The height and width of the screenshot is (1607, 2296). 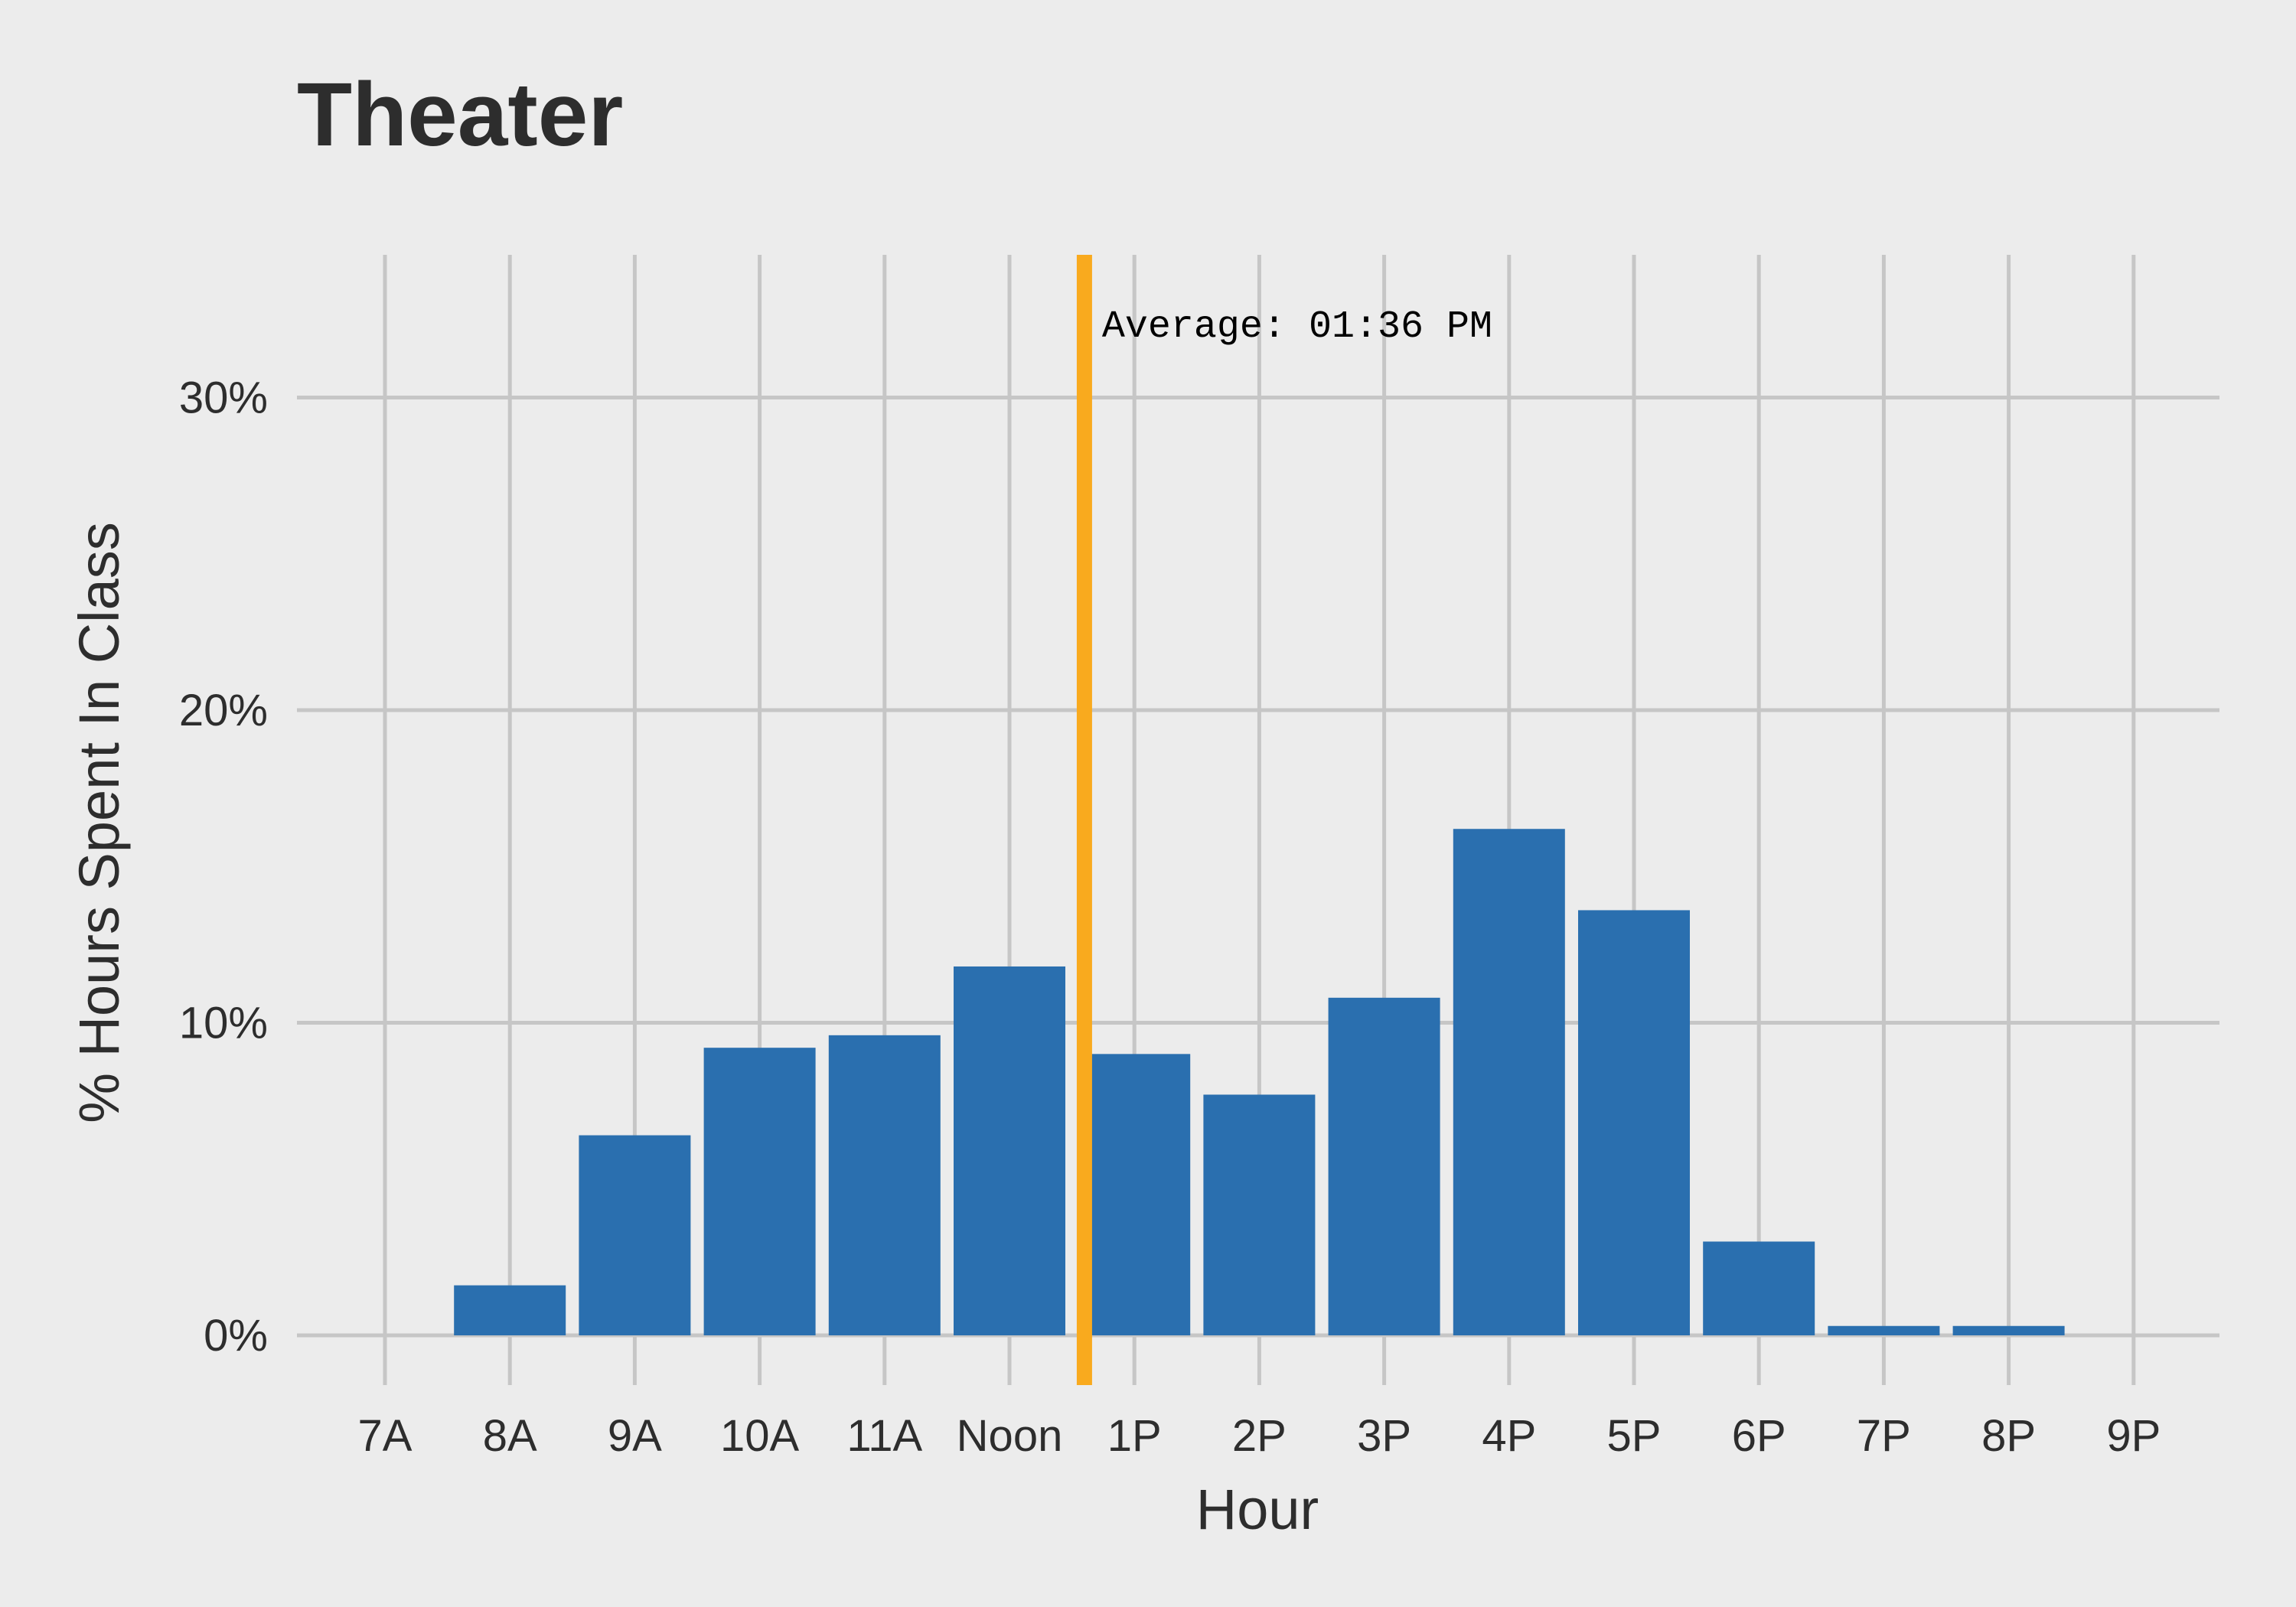 What do you see at coordinates (635, 1235) in the screenshot?
I see `bar-9A` at bounding box center [635, 1235].